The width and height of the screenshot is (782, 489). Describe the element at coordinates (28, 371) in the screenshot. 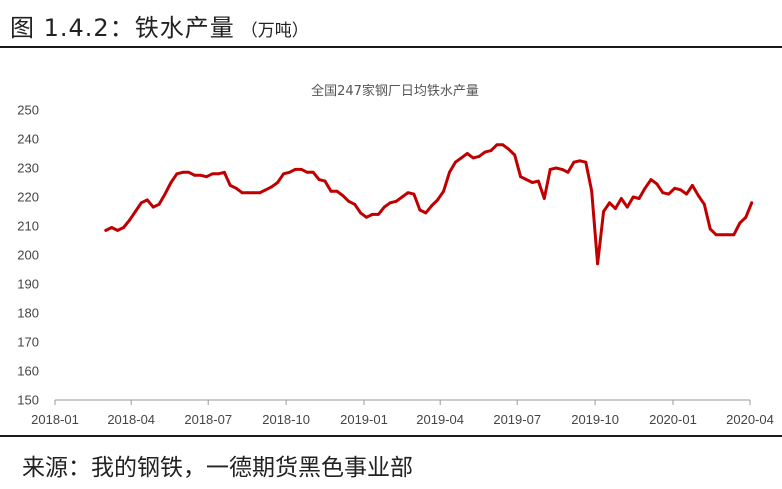

I see `y-tick-label: 160` at that location.